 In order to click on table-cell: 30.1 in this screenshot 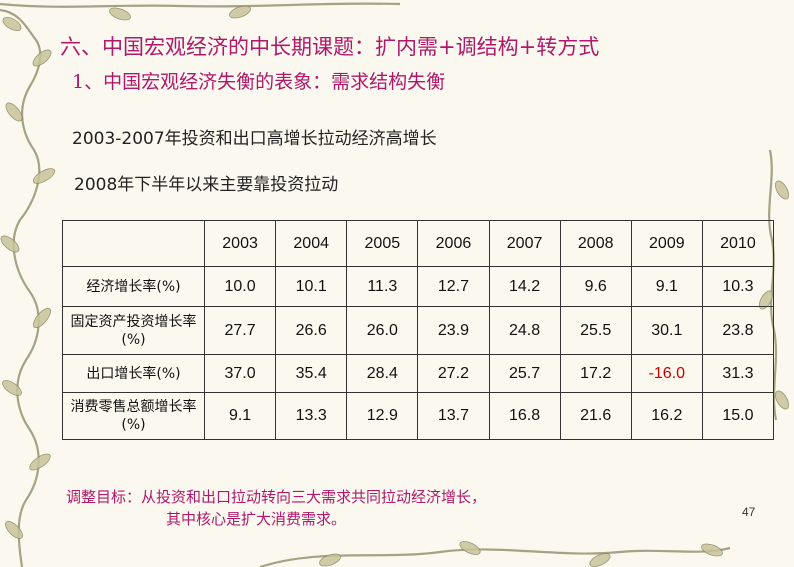, I will do `click(666, 330)`.